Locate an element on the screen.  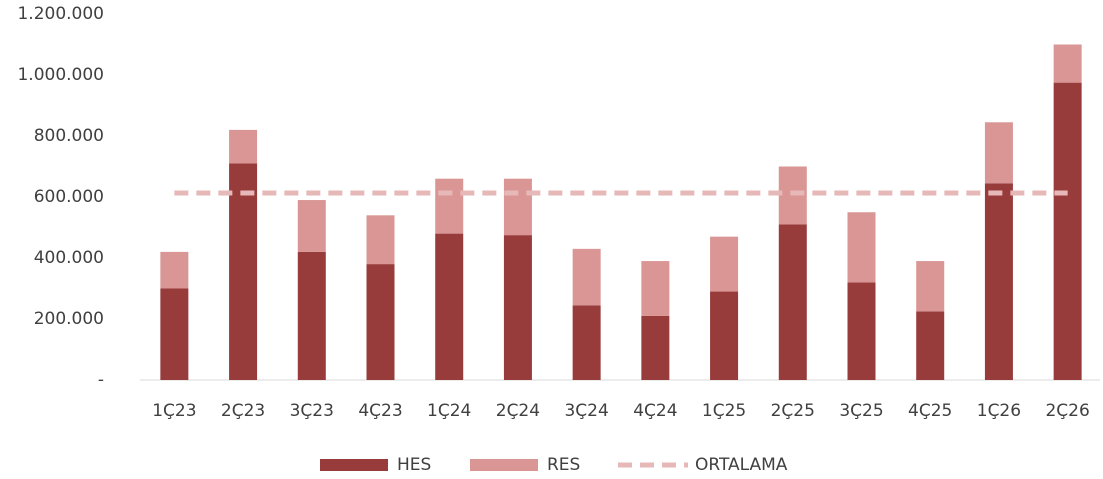
y-tick-label: - is located at coordinates (101, 380).